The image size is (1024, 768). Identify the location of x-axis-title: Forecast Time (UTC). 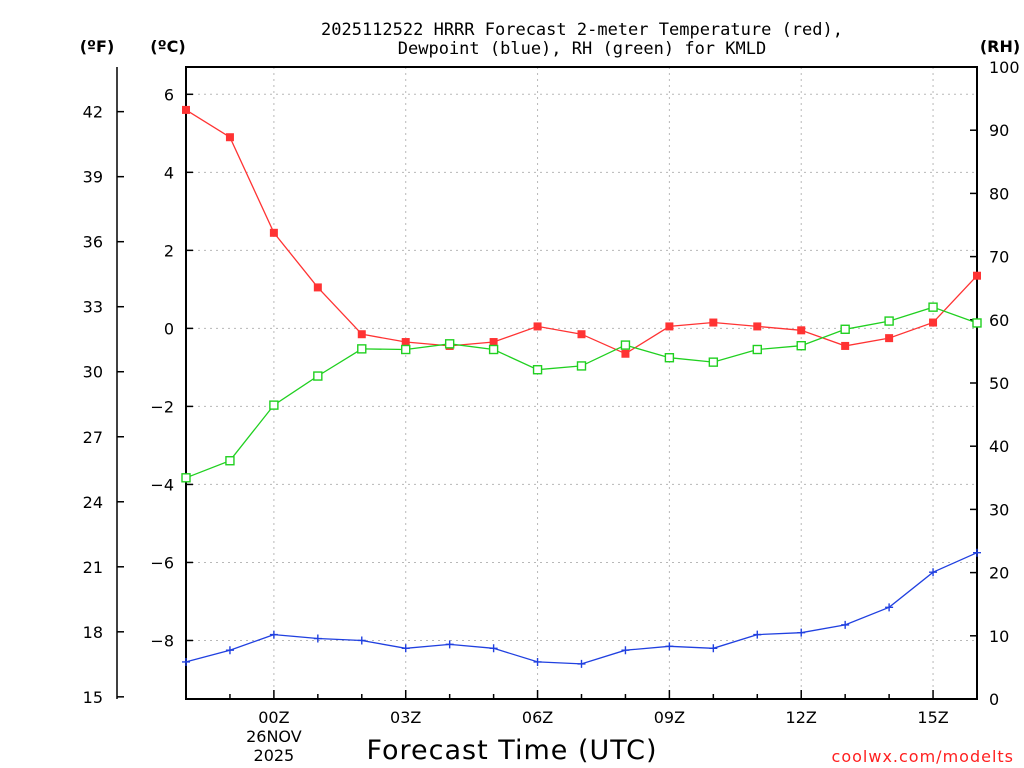
(511, 750).